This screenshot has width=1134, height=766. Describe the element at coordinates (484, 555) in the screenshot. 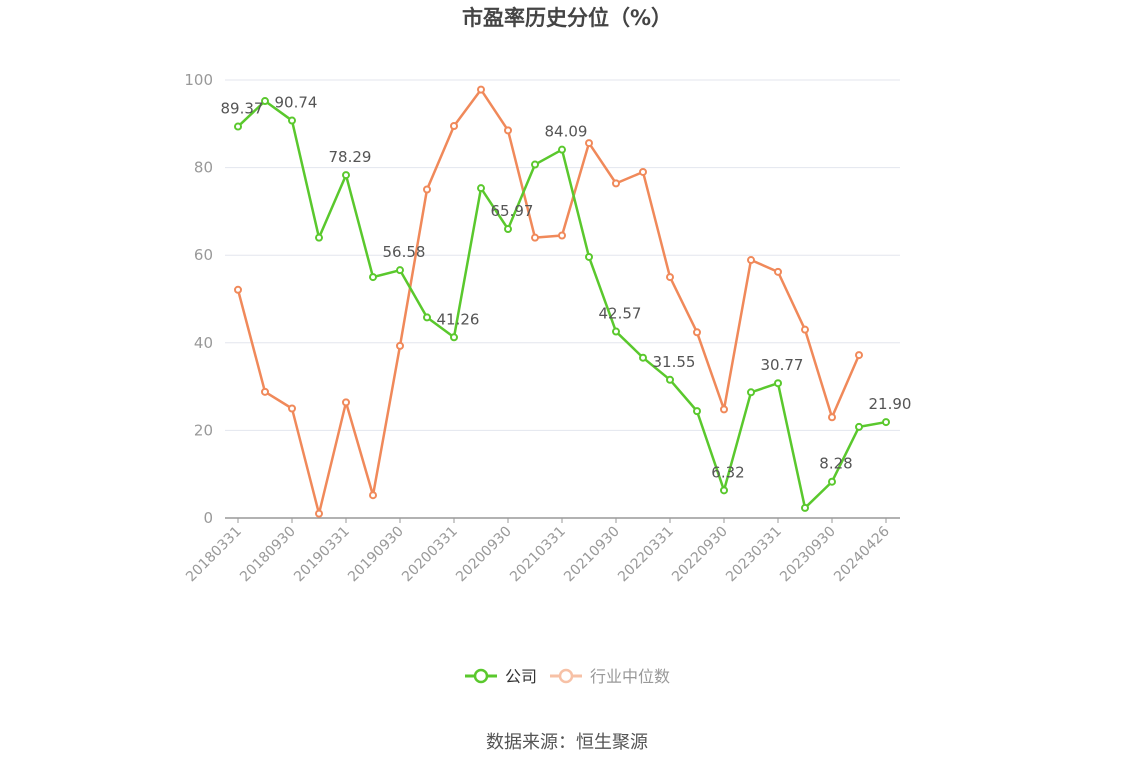

I see `x-tick-label: 20200930` at that location.